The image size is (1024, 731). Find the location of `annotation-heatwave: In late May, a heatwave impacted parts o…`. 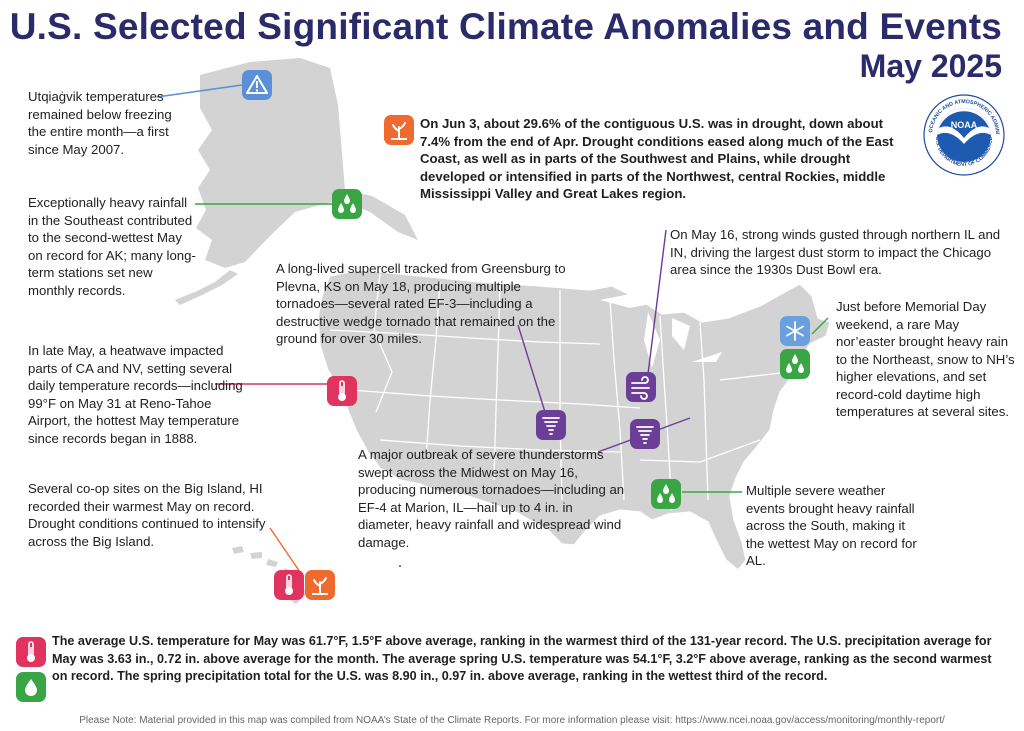

annotation-heatwave: In late May, a heatwave impacted parts o… is located at coordinates (135, 394).